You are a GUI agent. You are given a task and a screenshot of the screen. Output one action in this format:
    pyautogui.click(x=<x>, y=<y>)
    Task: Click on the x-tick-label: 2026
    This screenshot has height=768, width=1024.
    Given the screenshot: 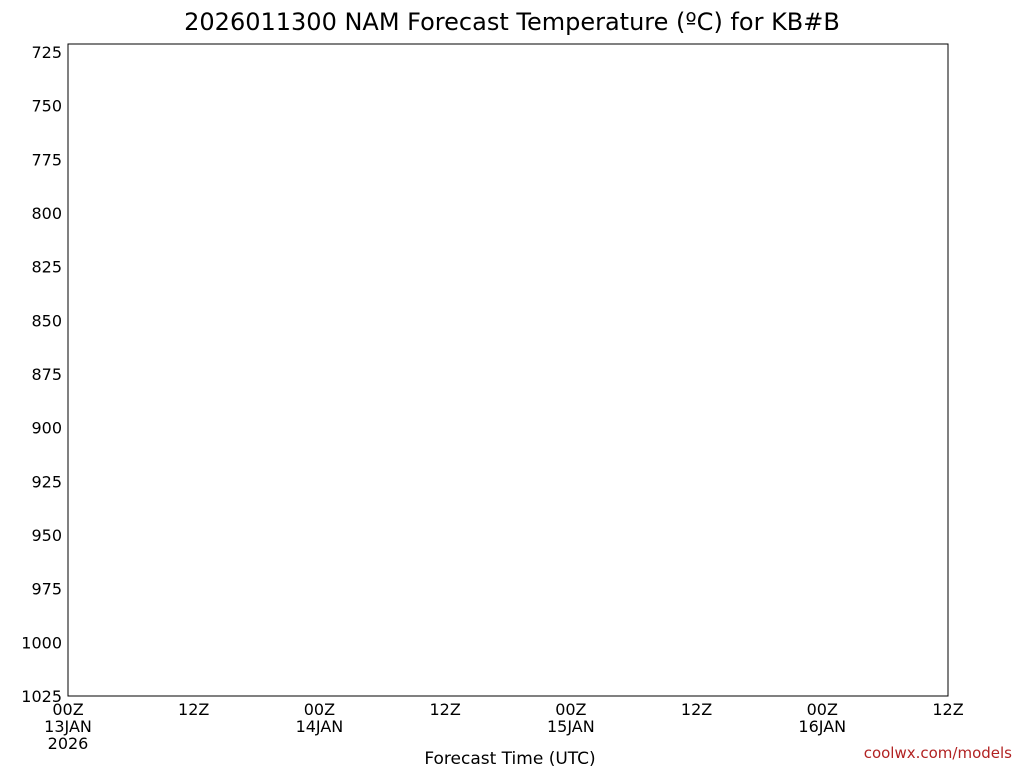 What is the action you would take?
    pyautogui.click(x=68, y=743)
    